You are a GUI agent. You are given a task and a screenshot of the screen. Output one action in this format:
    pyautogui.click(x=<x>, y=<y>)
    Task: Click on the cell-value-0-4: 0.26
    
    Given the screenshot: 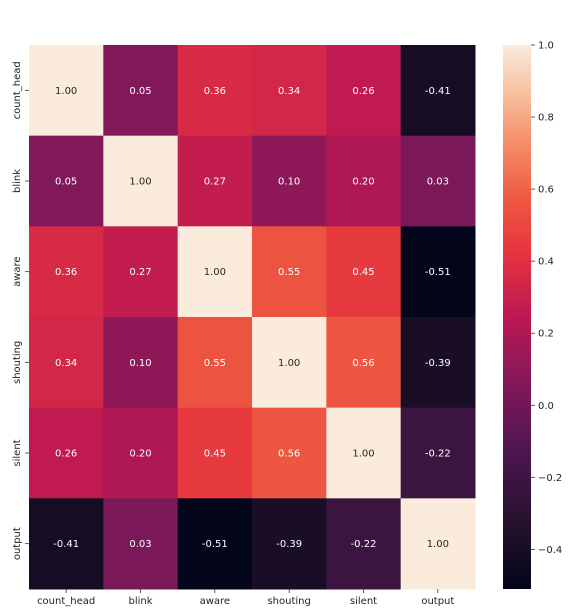 What is the action you would take?
    pyautogui.click(x=363, y=91)
    